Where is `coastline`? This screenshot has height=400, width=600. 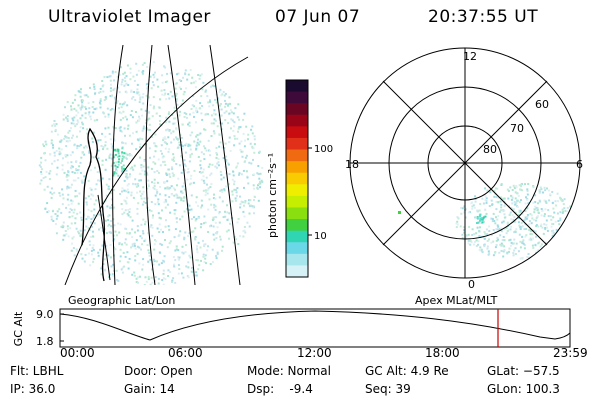
coastline is located at coordinates (104, 237).